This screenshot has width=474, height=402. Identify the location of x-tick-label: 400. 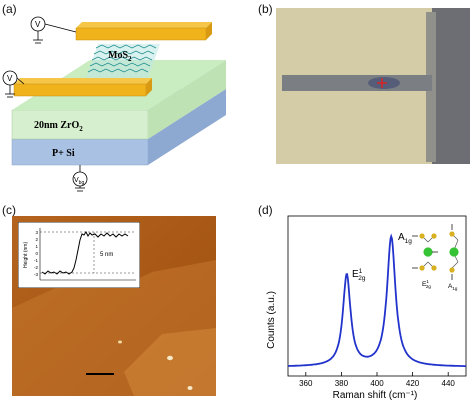
(377, 383).